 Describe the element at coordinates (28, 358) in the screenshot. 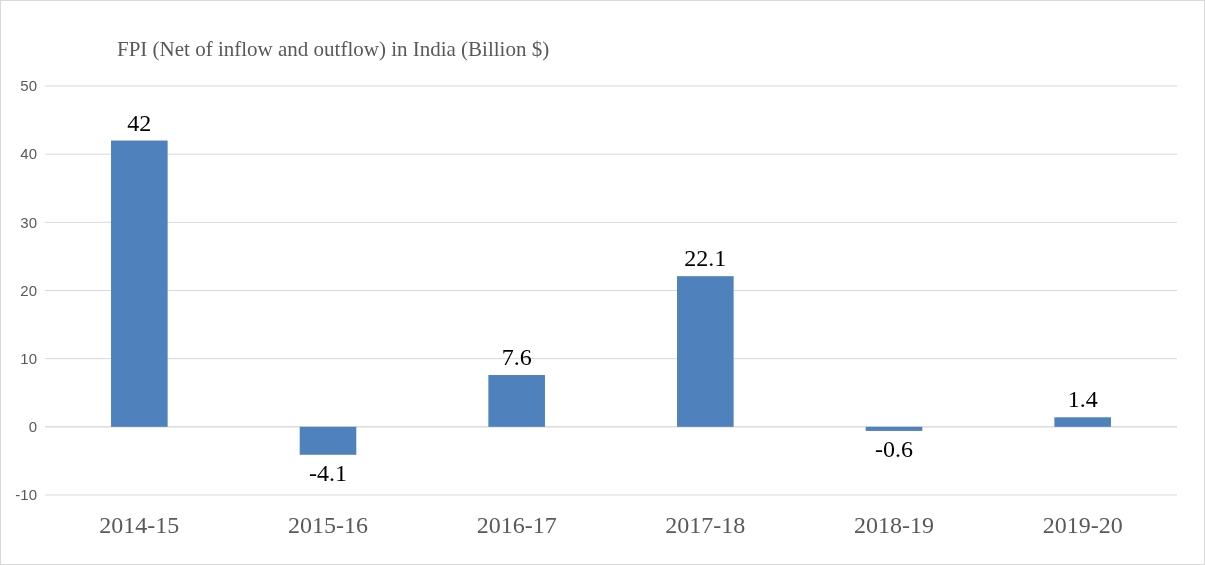

I see `y-tick-label: 10` at that location.